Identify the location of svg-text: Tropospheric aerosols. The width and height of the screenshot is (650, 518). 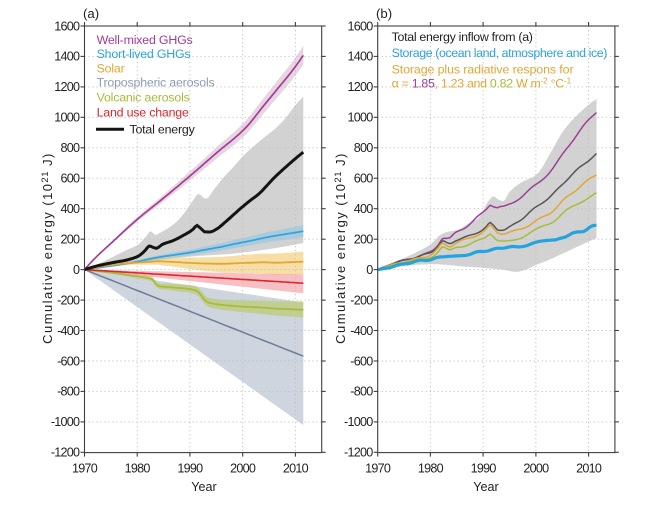
(156, 83).